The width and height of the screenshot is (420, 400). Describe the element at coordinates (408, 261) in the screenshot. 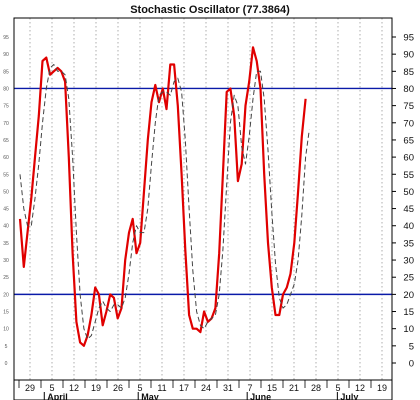

I see `y-tick-label: 30` at that location.